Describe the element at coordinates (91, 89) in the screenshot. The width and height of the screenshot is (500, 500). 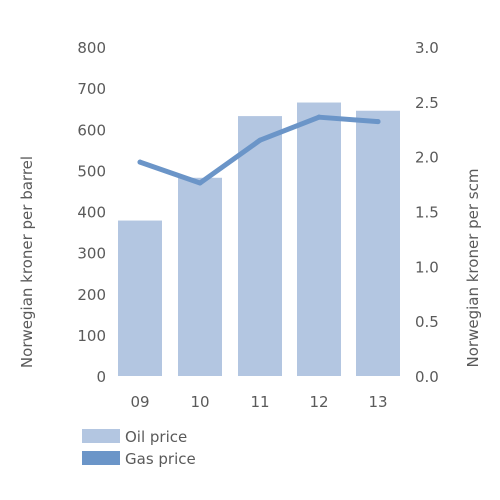
I see `left-tick-label: 700` at that location.